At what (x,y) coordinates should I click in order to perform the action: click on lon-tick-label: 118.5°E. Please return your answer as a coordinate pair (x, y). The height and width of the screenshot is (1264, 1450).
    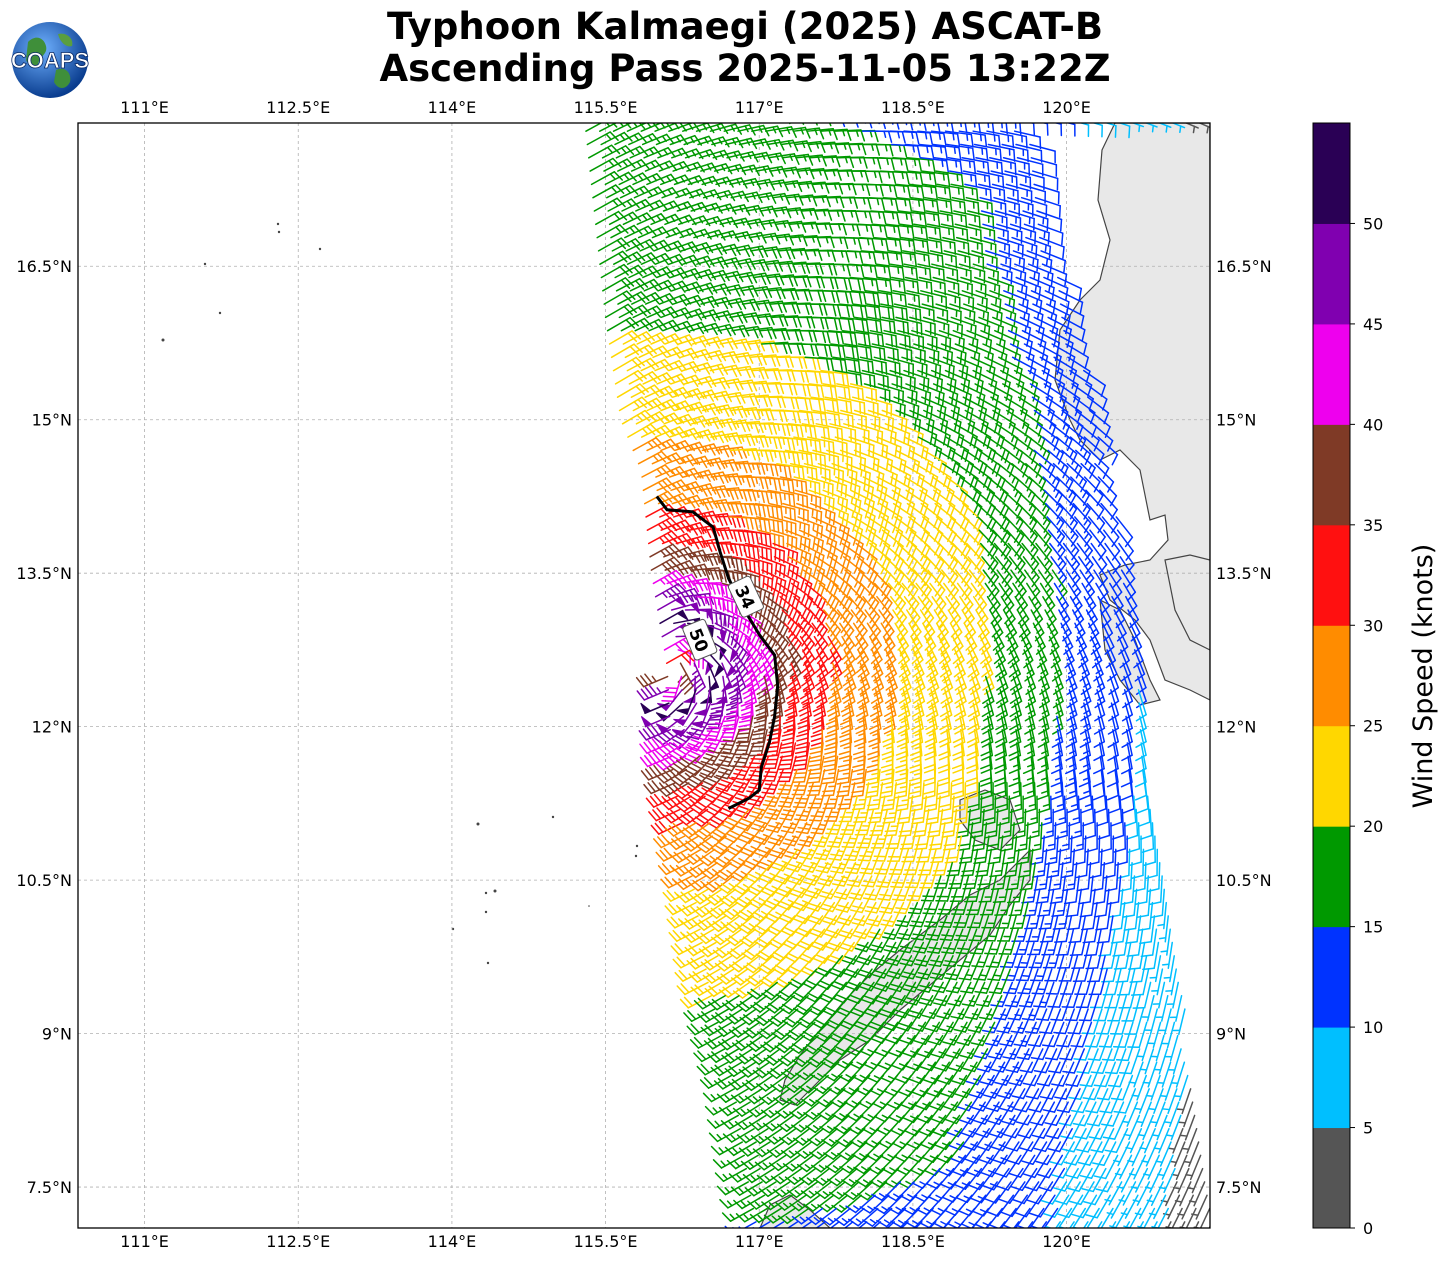
    Looking at the image, I should click on (913, 107).